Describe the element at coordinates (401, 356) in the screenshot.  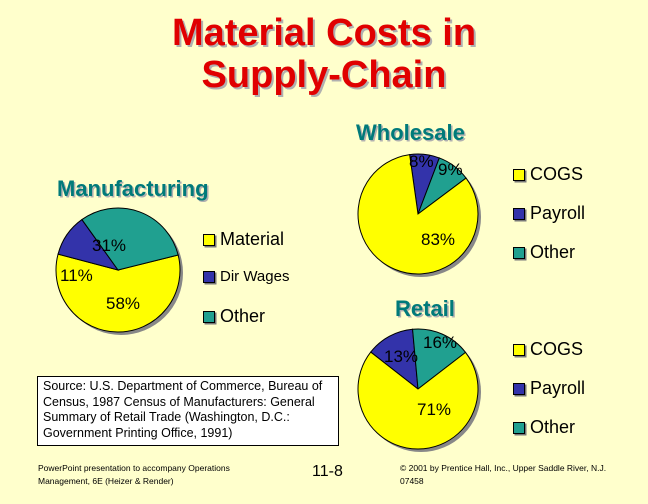
I see `retail-payroll-pct: 13%` at that location.